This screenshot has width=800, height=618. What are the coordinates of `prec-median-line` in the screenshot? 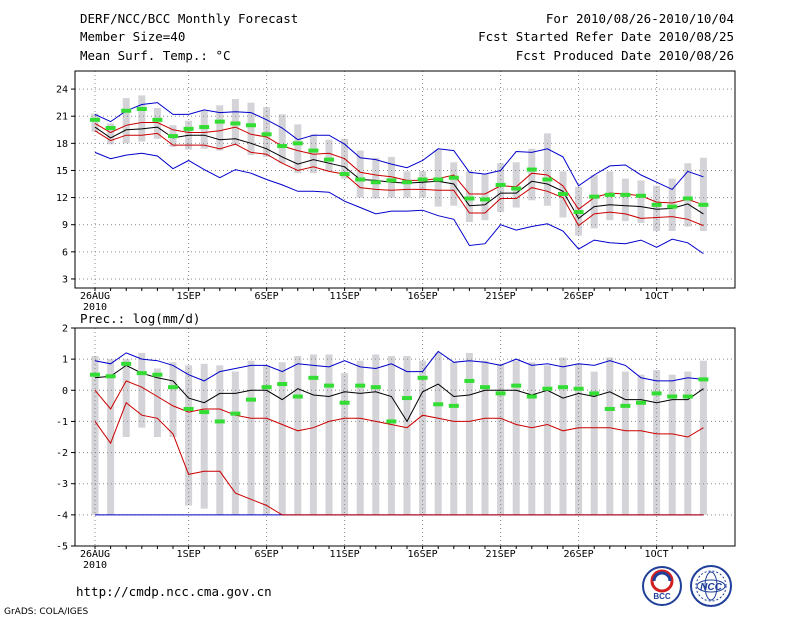 It's located at (399, 393).